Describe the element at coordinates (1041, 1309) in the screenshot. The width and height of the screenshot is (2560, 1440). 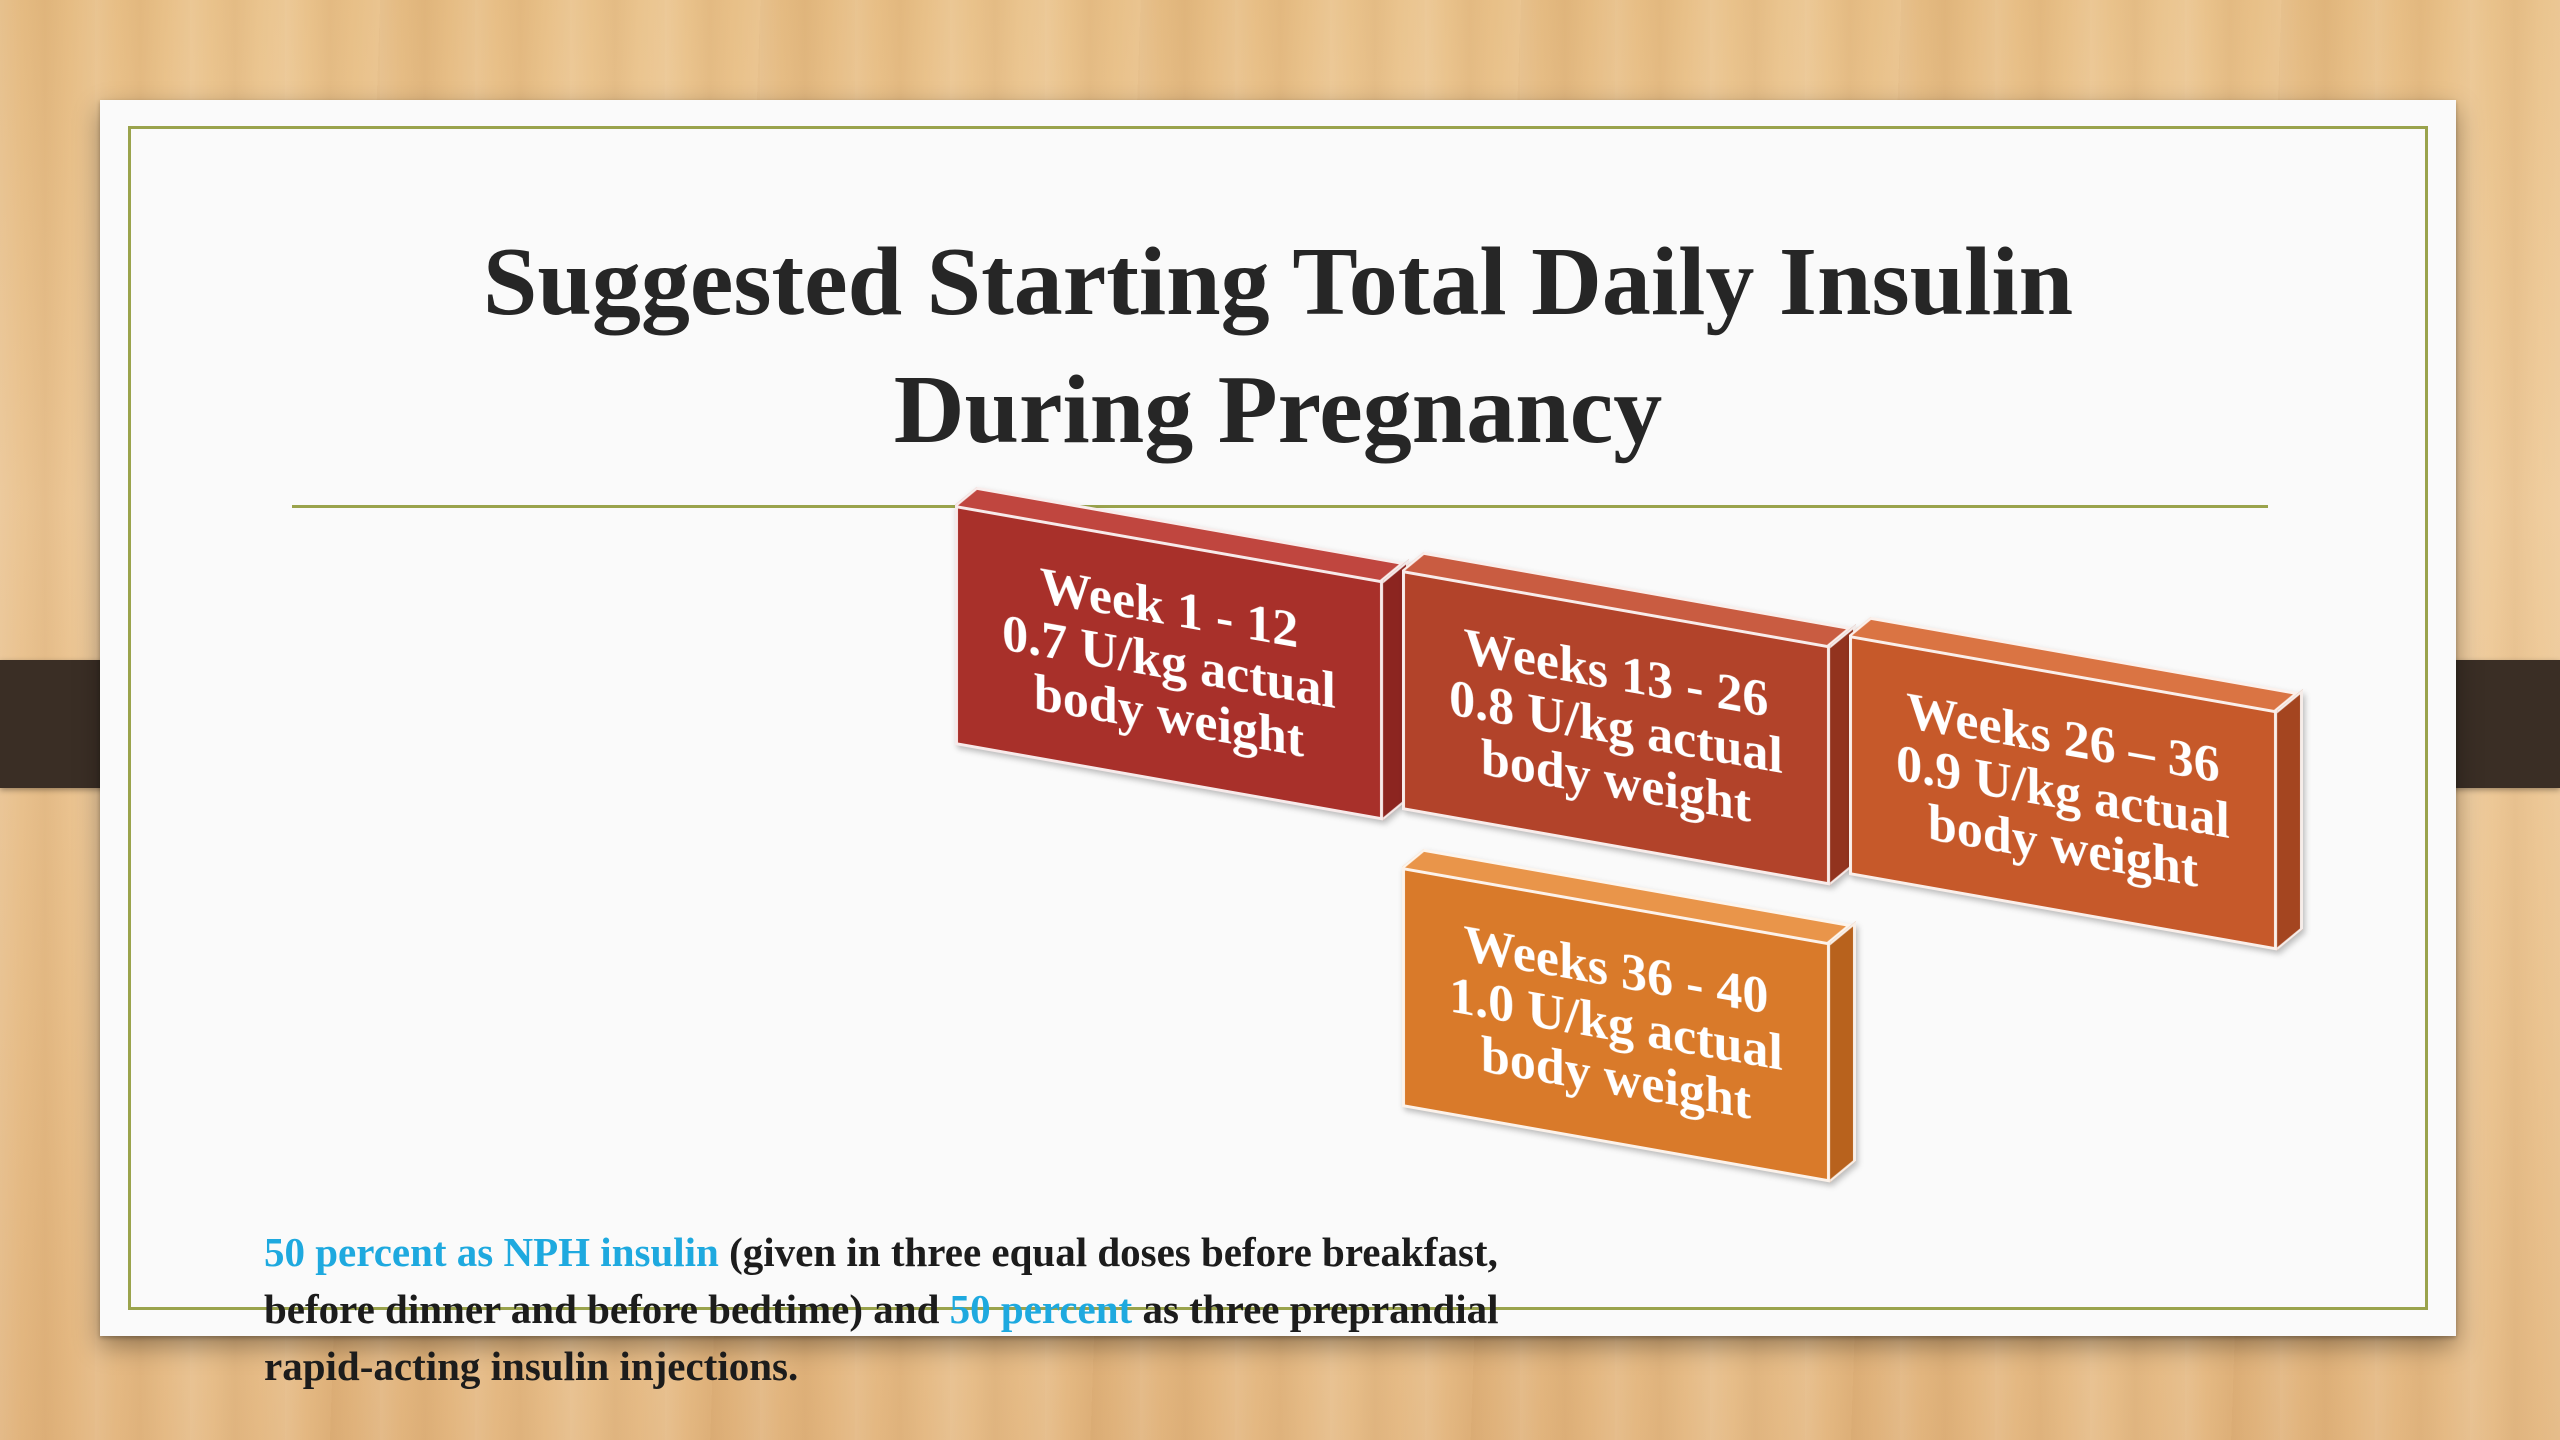
I see `note-highlight-percent: 50 percent` at that location.